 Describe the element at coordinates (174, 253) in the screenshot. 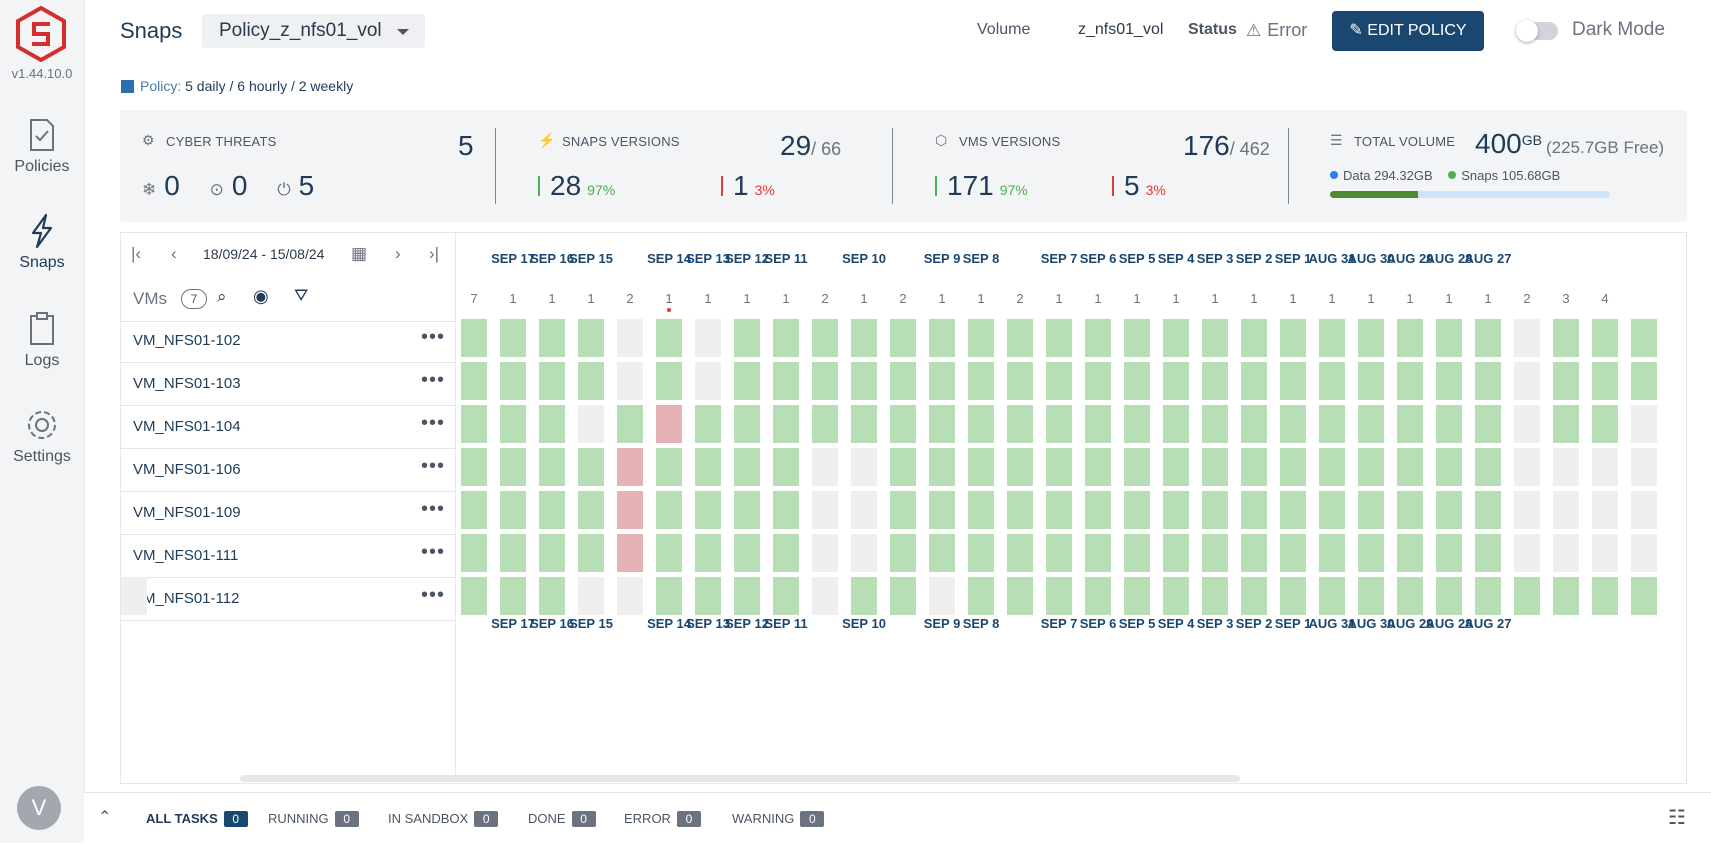

I see `prev-icon: ‹` at that location.